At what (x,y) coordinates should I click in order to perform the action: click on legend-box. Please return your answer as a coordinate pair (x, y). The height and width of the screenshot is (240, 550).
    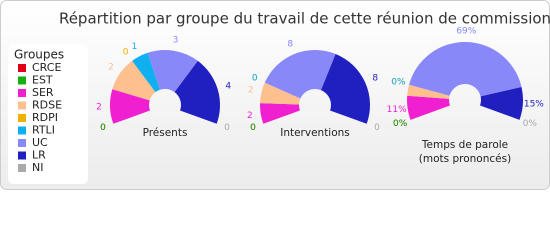
    Looking at the image, I should click on (48, 114).